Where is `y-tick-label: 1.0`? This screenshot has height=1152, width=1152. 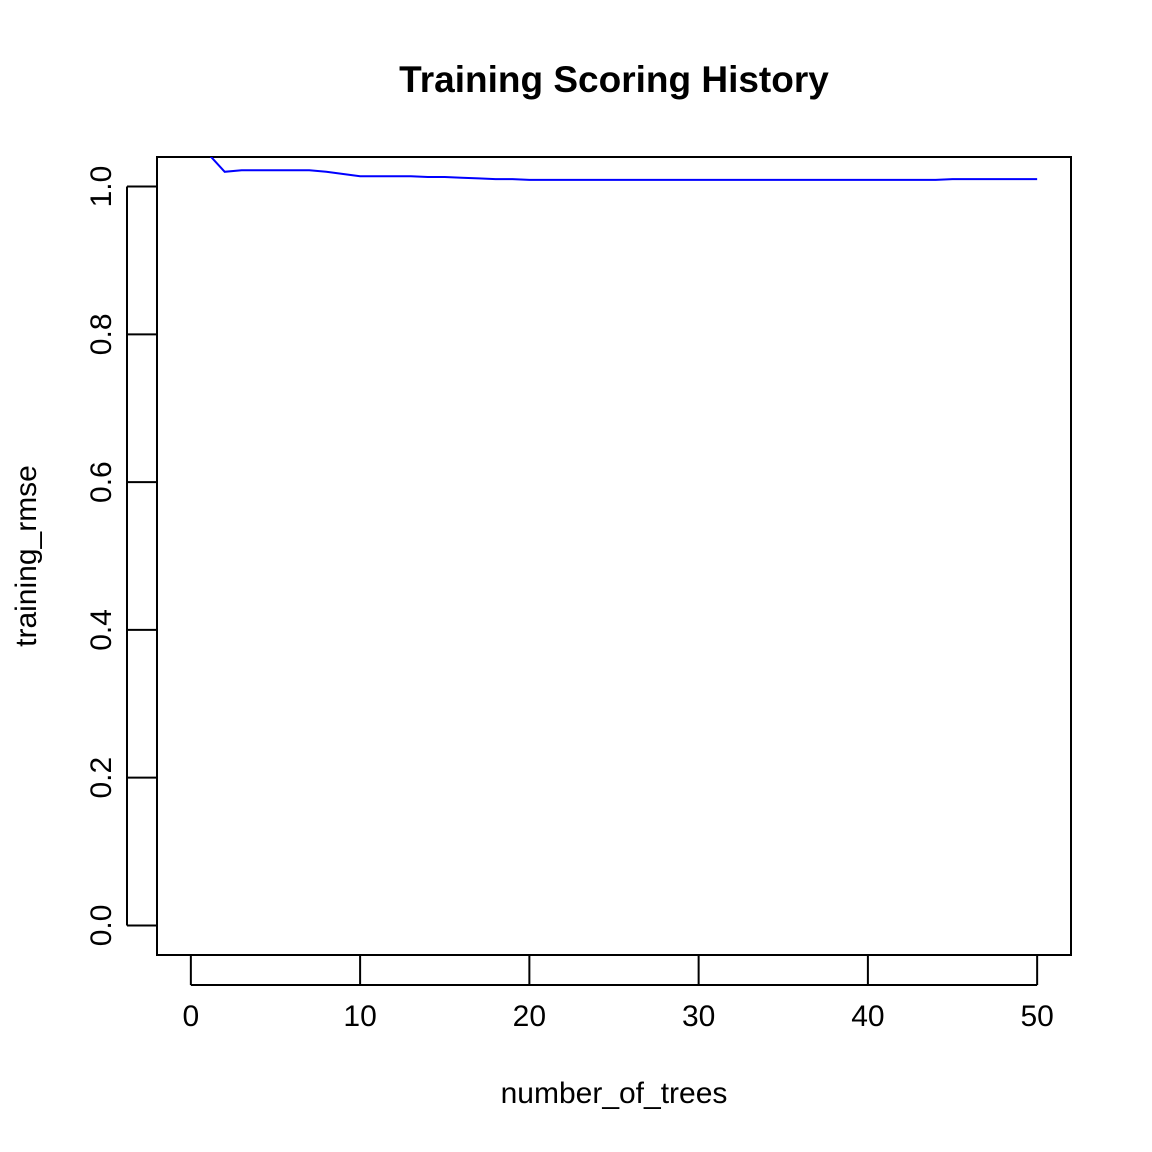 y-tick-label: 1.0 is located at coordinates (101, 187).